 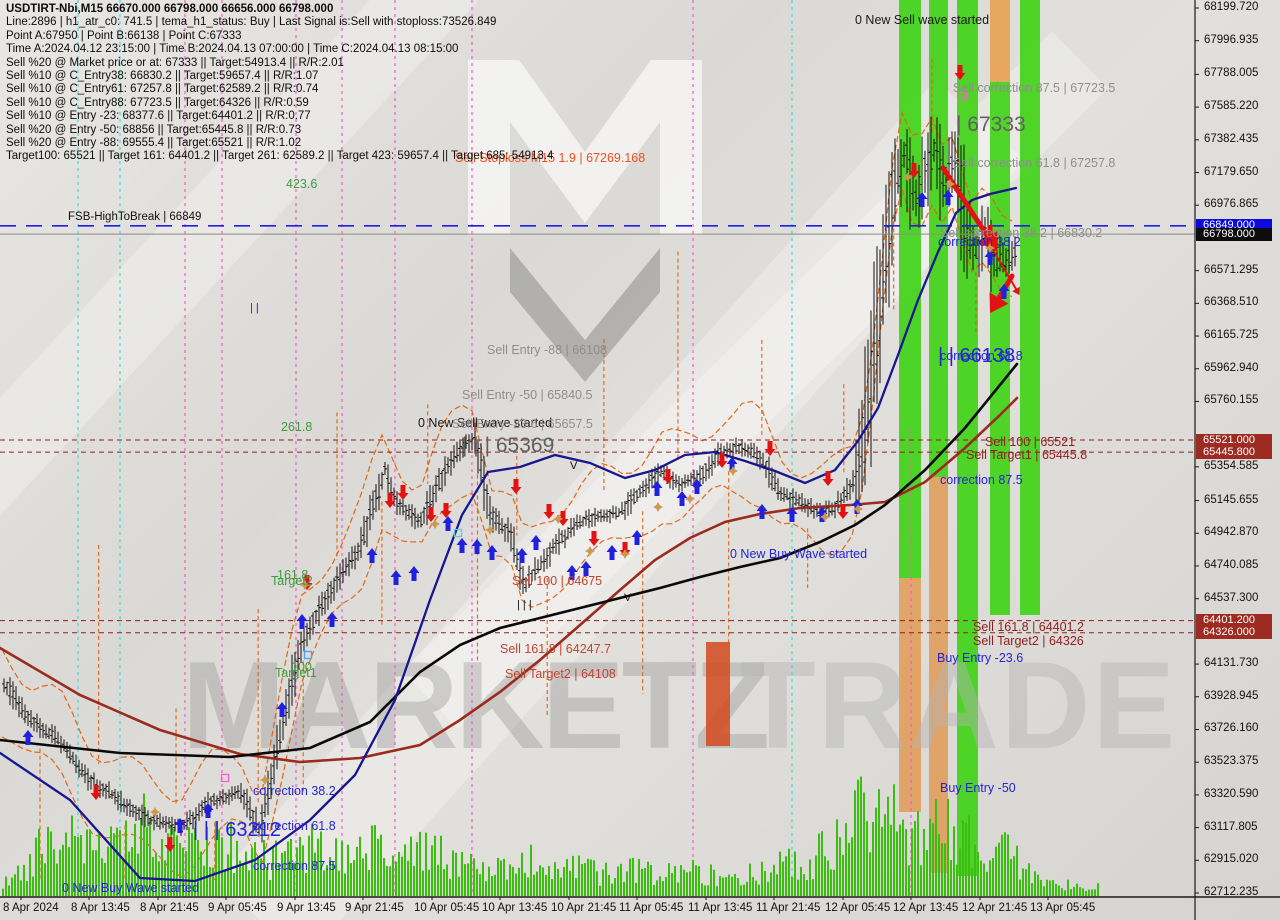 What do you see at coordinates (585, 147) in the screenshot?
I see `logo-m-icon` at bounding box center [585, 147].